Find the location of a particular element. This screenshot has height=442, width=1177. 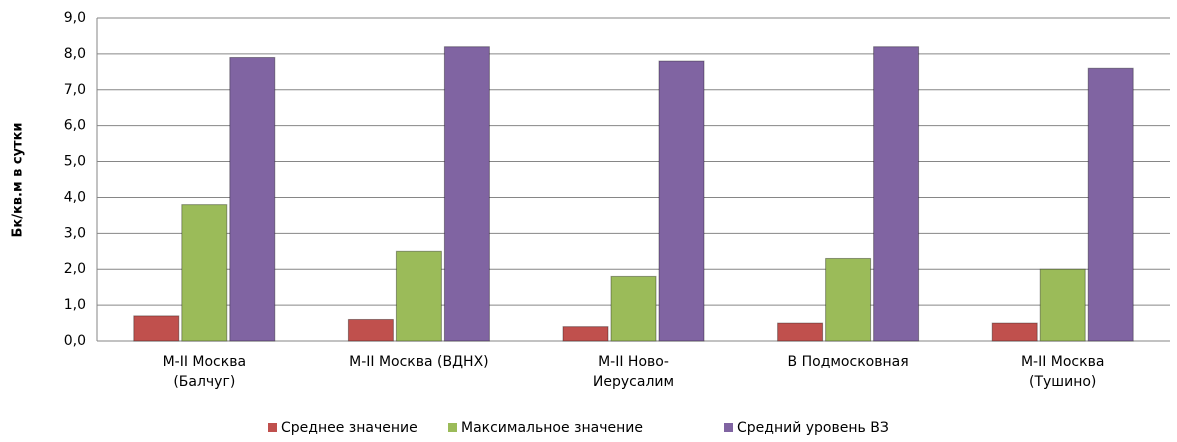

y-axis-label: Бк/кв.м в сутки is located at coordinates (18, 179).